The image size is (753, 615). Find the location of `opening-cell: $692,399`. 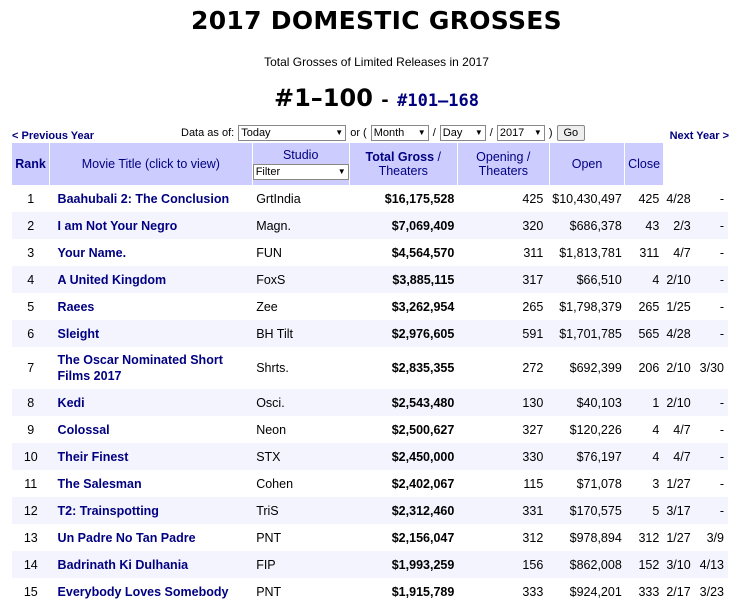

opening-cell: $692,399 is located at coordinates (595, 368).